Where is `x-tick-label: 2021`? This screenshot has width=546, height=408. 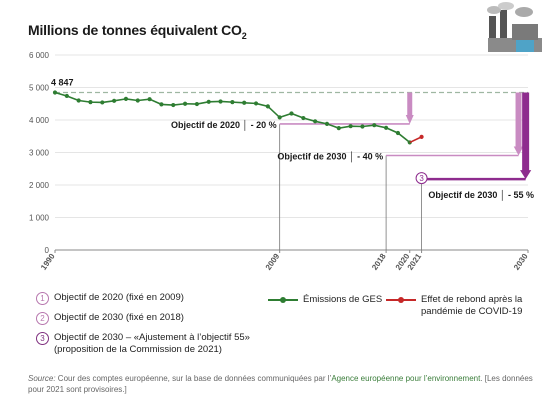
x-tick-label: 2021 is located at coordinates (415, 262).